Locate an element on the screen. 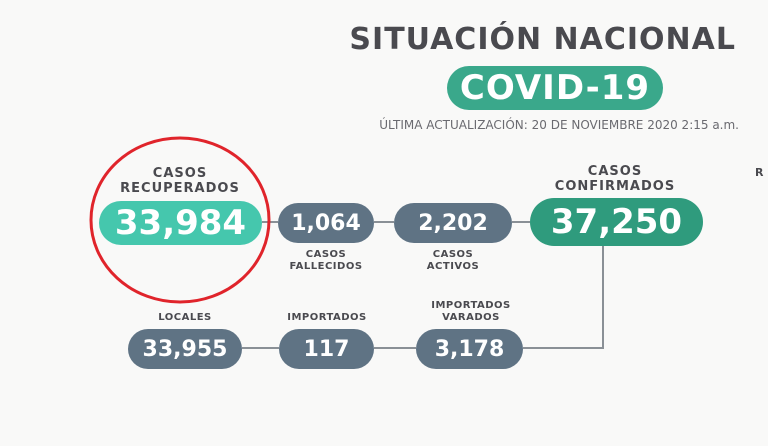  recuperados-value: 33,984 is located at coordinates (180, 223).